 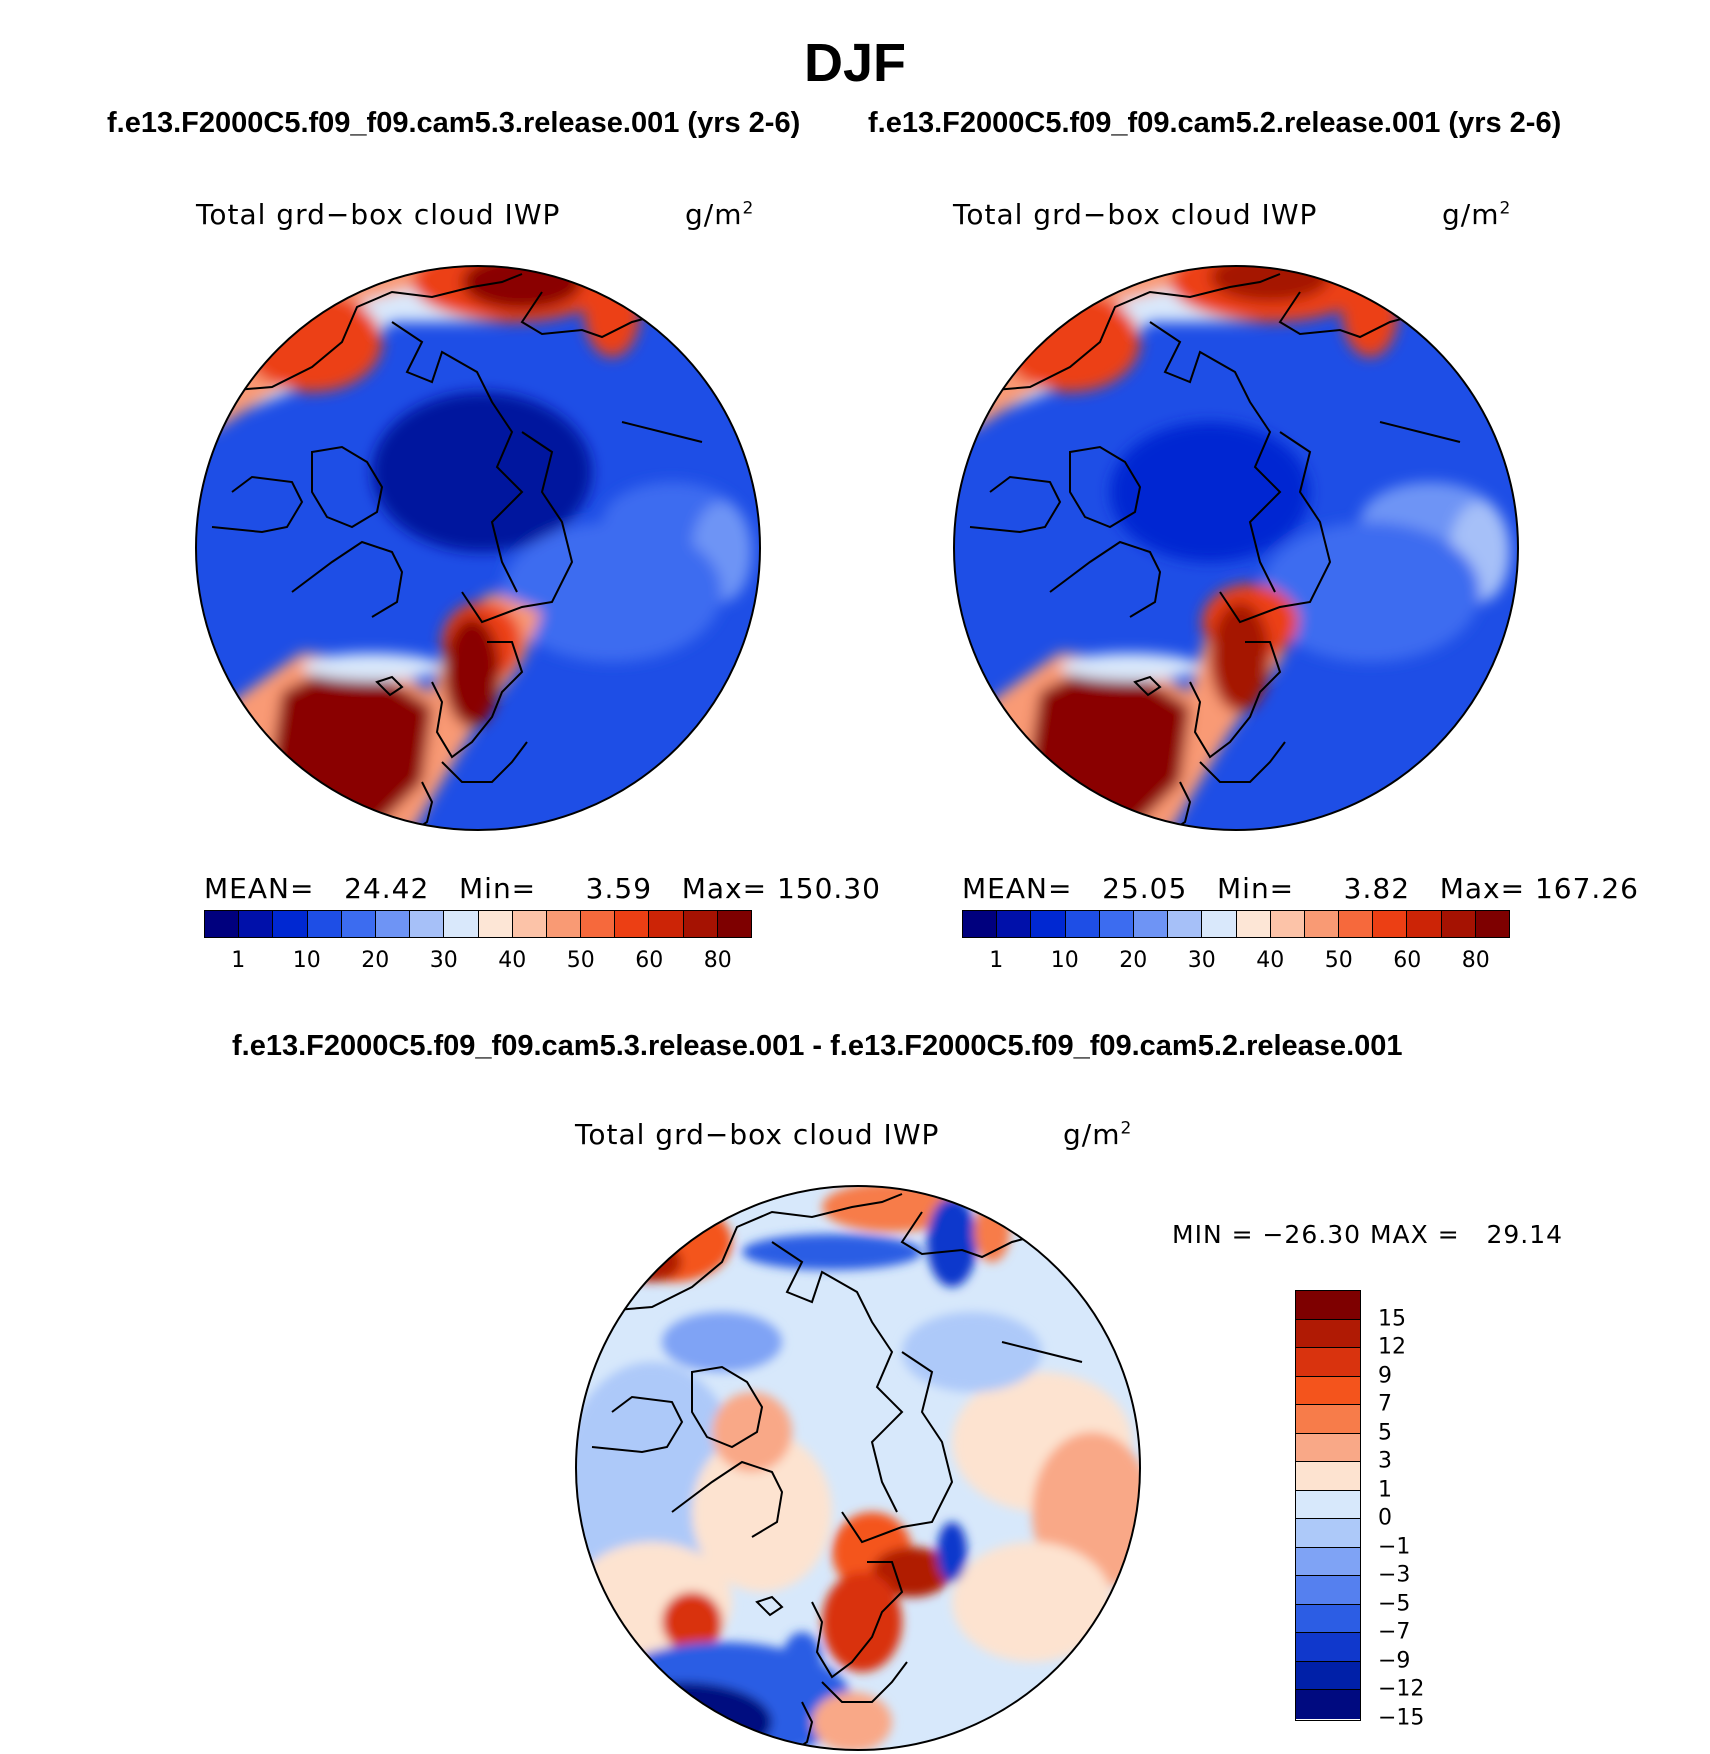 I want to click on panel3-variable: Total grd−box cloud IWP, so click(x=757, y=1134).